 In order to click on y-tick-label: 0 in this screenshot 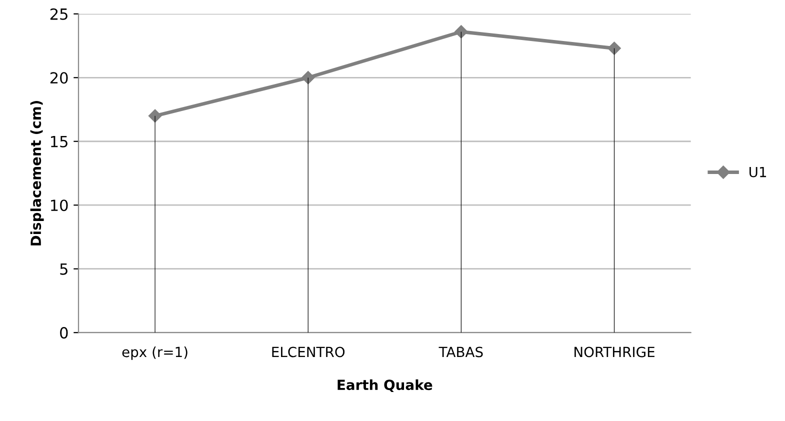, I will do `click(64, 333)`.